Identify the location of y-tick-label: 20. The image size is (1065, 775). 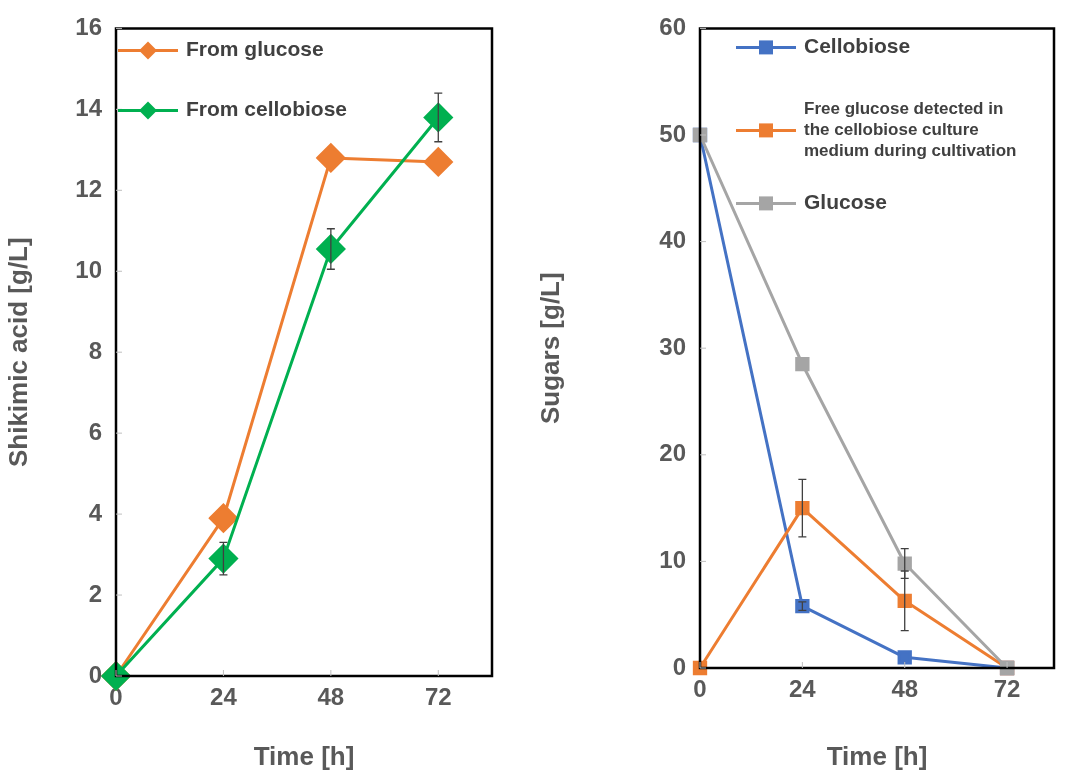
(672, 453).